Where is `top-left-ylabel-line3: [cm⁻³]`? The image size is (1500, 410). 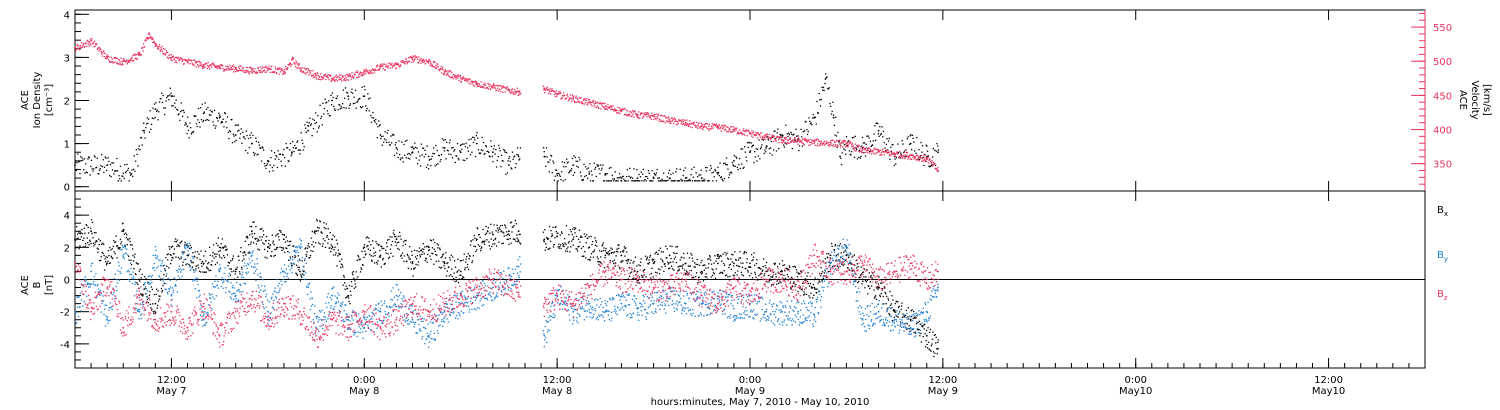
top-left-ylabel-line3: [cm⁻³] is located at coordinates (49, 100).